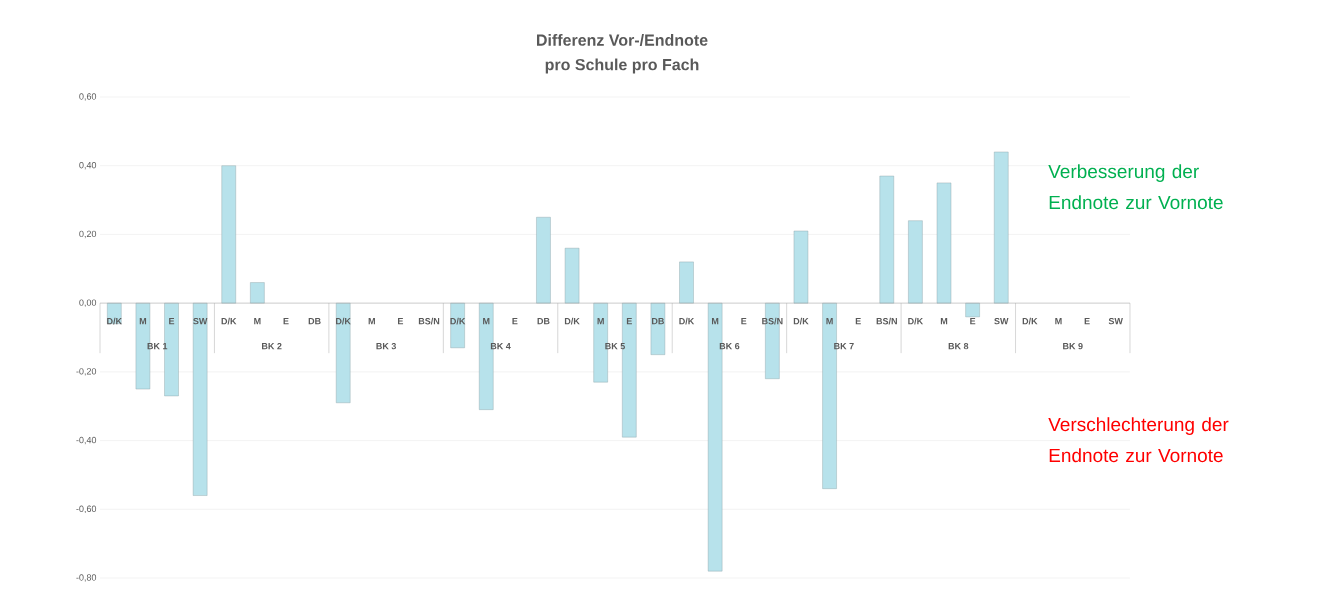 This screenshot has height=592, width=1317. Describe the element at coordinates (500, 346) in the screenshot. I see `annotation: BK 4` at that location.